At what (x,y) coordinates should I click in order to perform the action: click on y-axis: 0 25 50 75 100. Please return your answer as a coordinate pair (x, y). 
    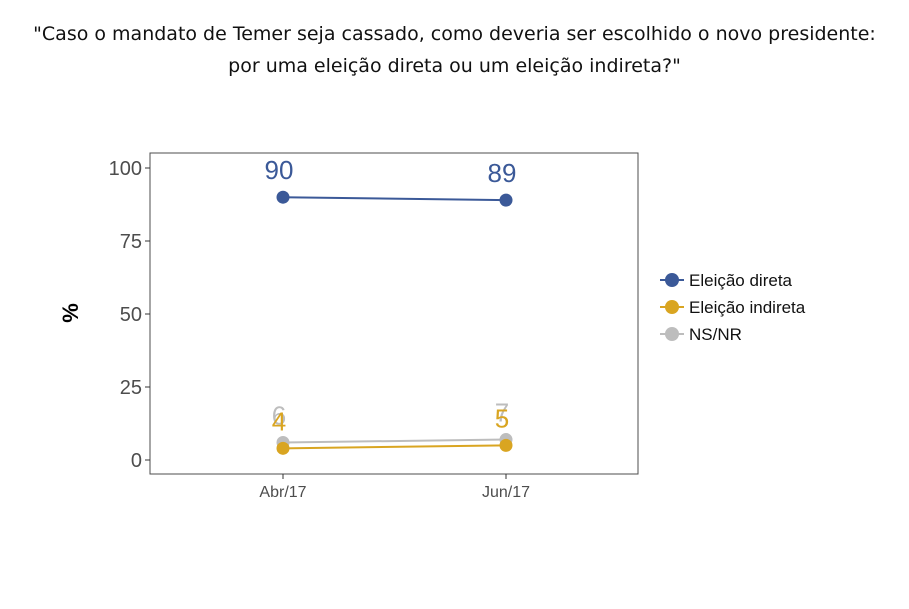
    Looking at the image, I should click on (129, 315).